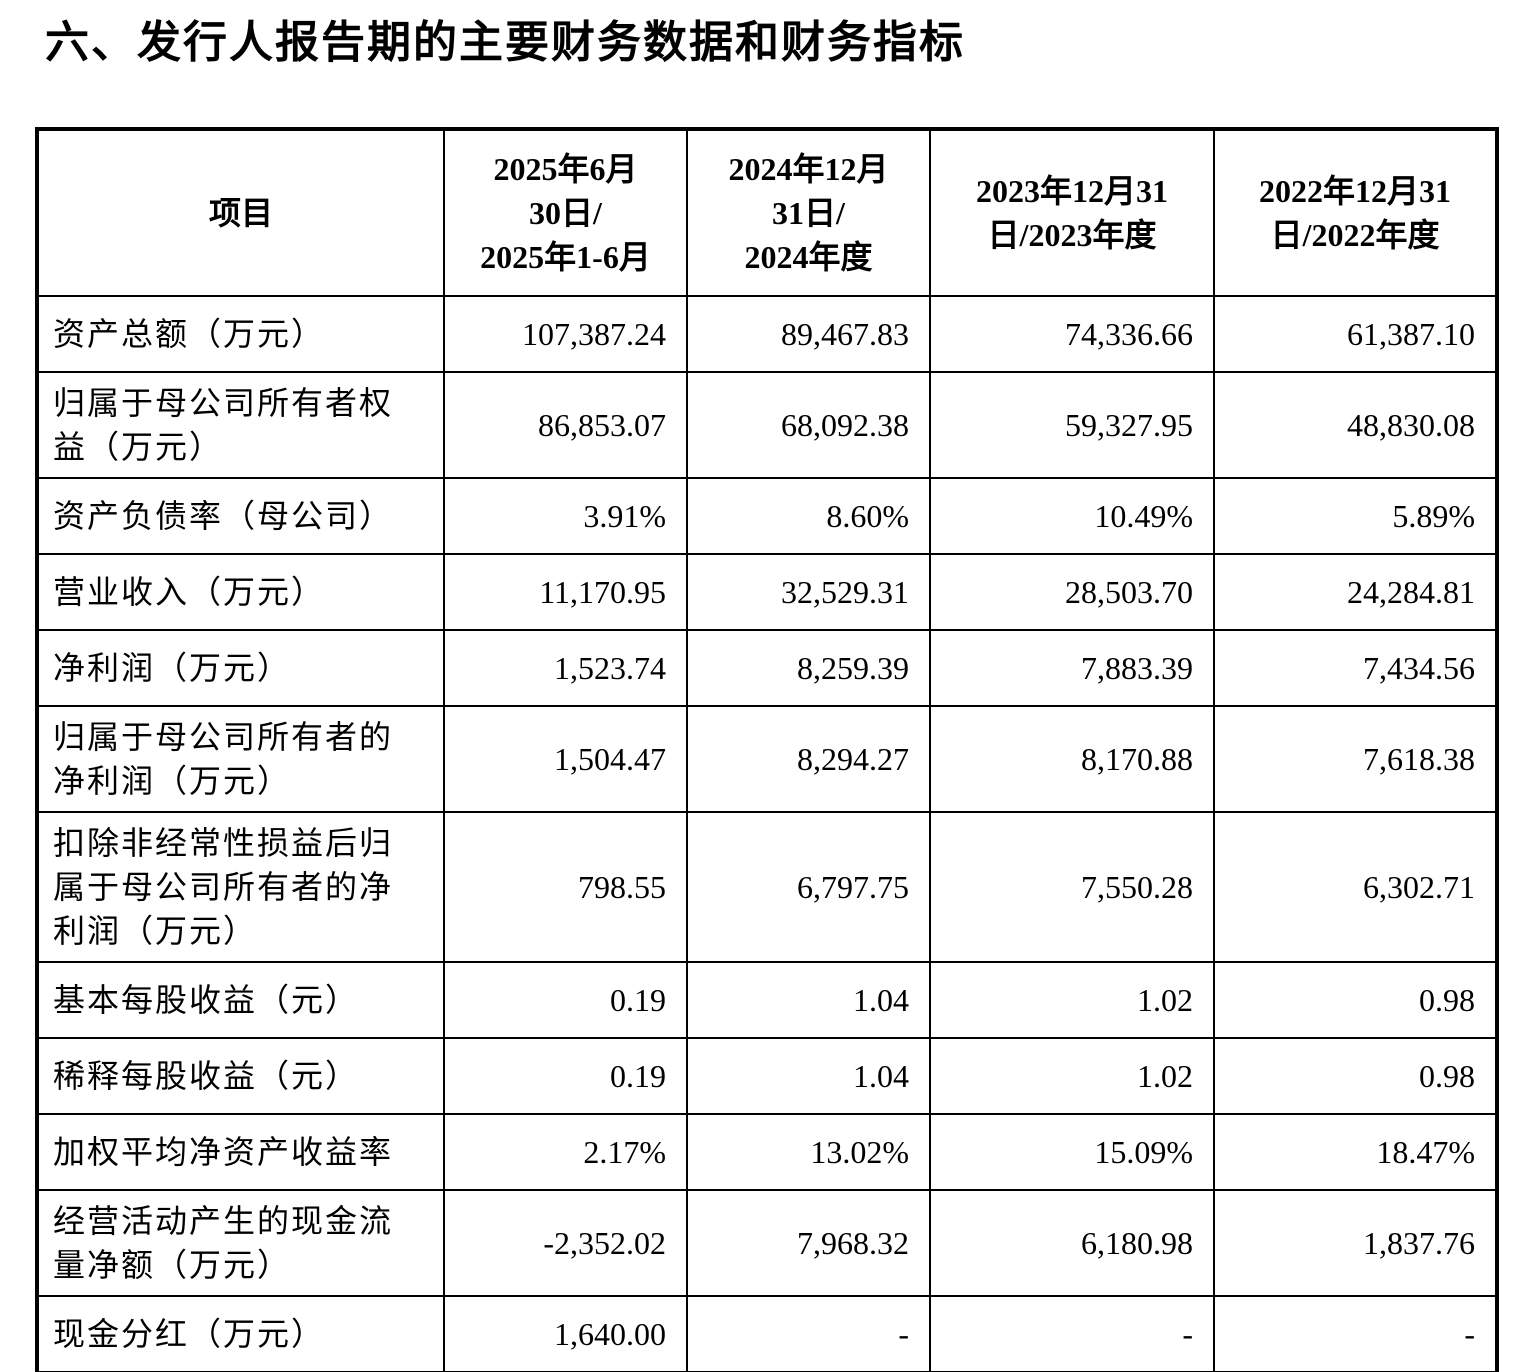 This screenshot has height=1372, width=1532. What do you see at coordinates (1072, 759) in the screenshot?
I see `value-cell-2023: 8,170.88` at bounding box center [1072, 759].